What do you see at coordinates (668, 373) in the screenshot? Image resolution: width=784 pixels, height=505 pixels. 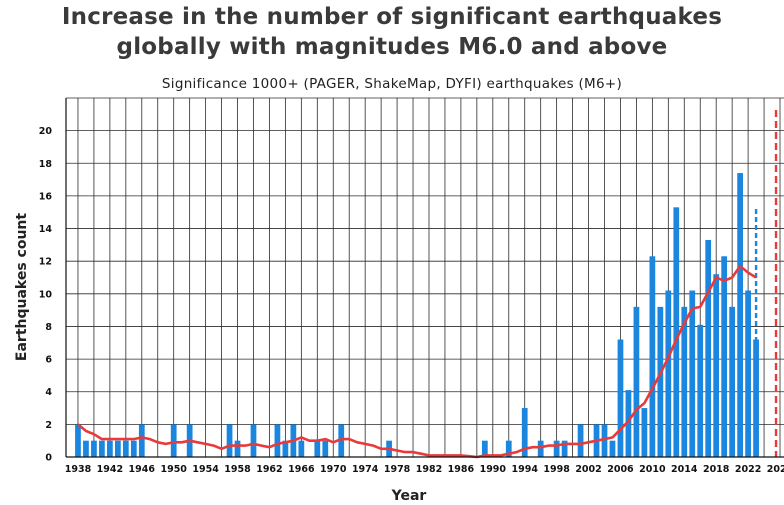 I see `bar-2012` at bounding box center [668, 373].